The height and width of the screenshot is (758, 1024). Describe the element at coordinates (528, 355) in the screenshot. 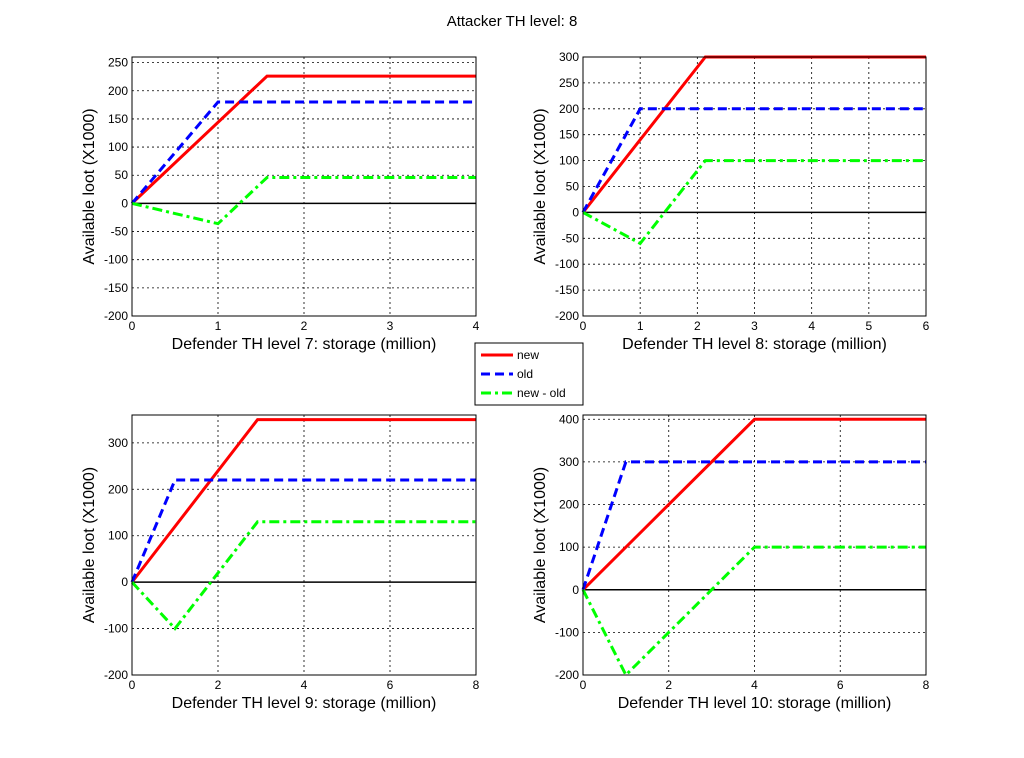

I see `legend-label: new` at that location.